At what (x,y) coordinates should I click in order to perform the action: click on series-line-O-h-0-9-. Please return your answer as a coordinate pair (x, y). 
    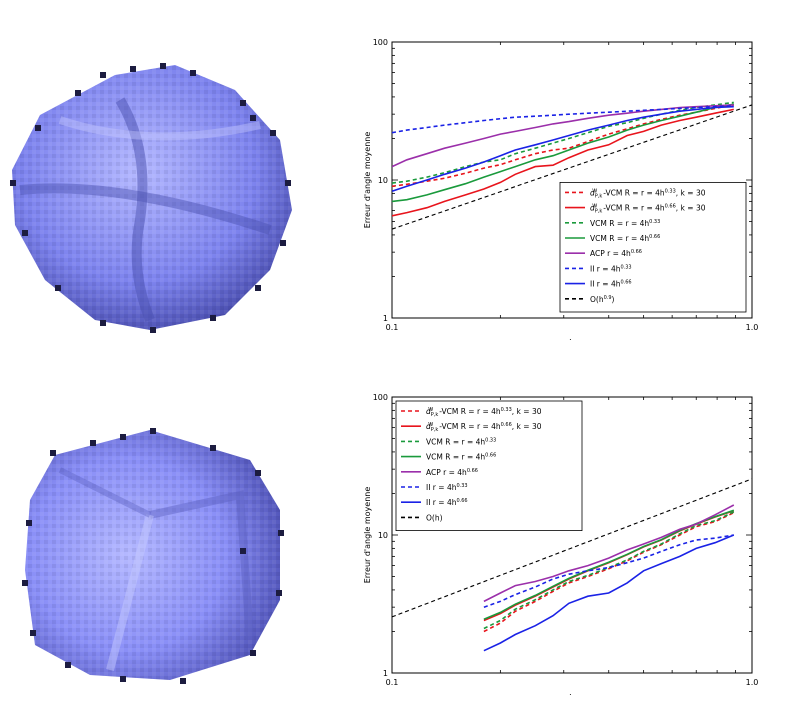
    Looking at the image, I should click on (572, 167).